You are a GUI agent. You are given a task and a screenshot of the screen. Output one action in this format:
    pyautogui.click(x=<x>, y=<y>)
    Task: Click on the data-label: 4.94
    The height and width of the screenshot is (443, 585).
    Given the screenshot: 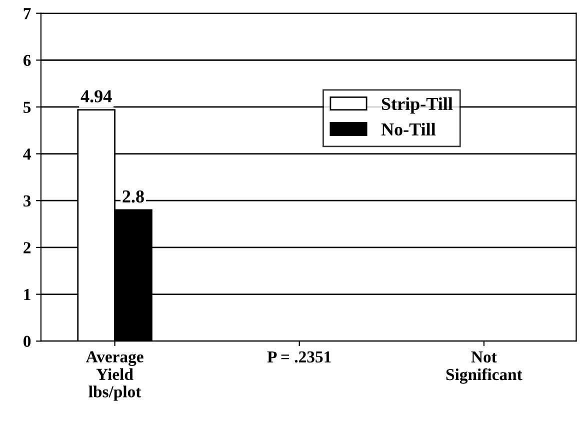 What is the action you would take?
    pyautogui.click(x=96, y=96)
    